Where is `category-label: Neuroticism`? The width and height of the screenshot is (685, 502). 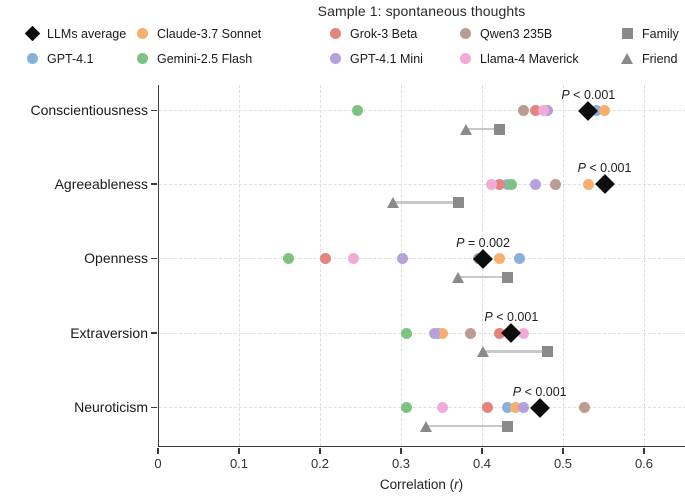 category-label: Neuroticism is located at coordinates (111, 407).